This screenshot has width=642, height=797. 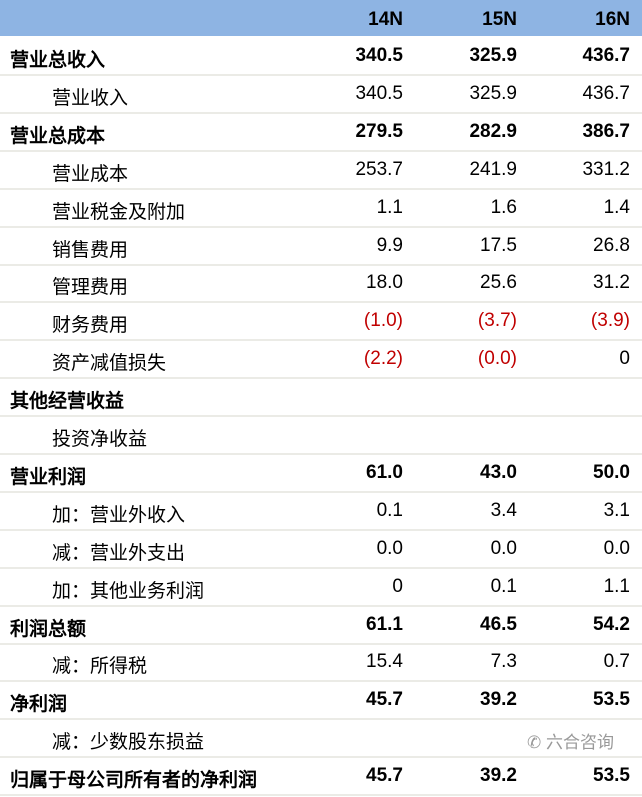 What do you see at coordinates (321, 739) in the screenshot?
I see `table-row: 减：少数股东损益` at bounding box center [321, 739].